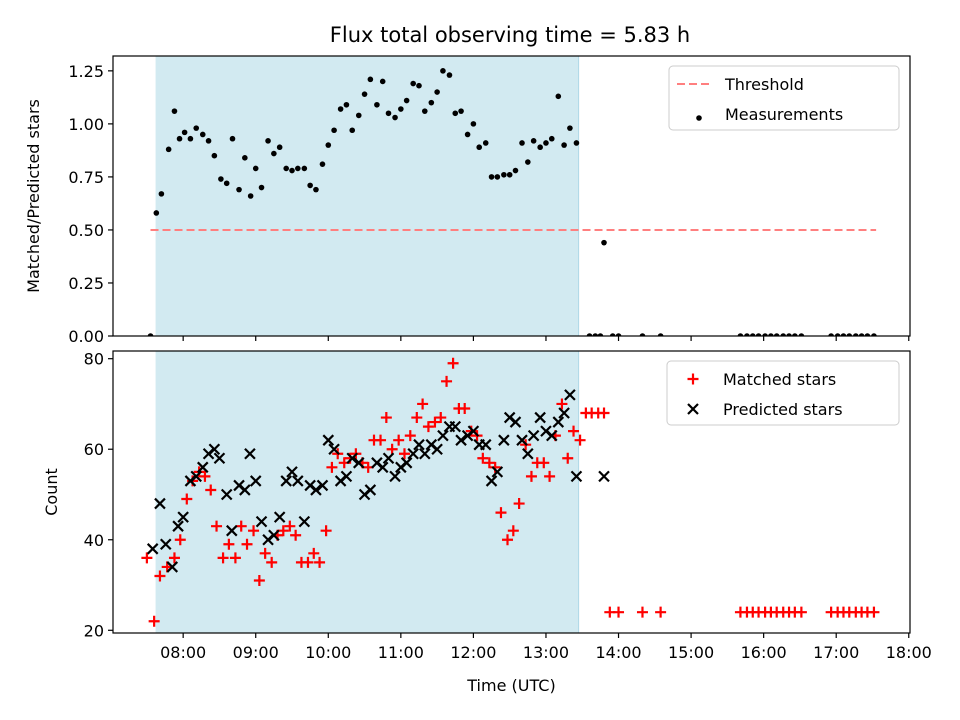 The image size is (960, 720). What do you see at coordinates (256, 652) in the screenshot?
I see `x-tick-label: 09:00` at bounding box center [256, 652].